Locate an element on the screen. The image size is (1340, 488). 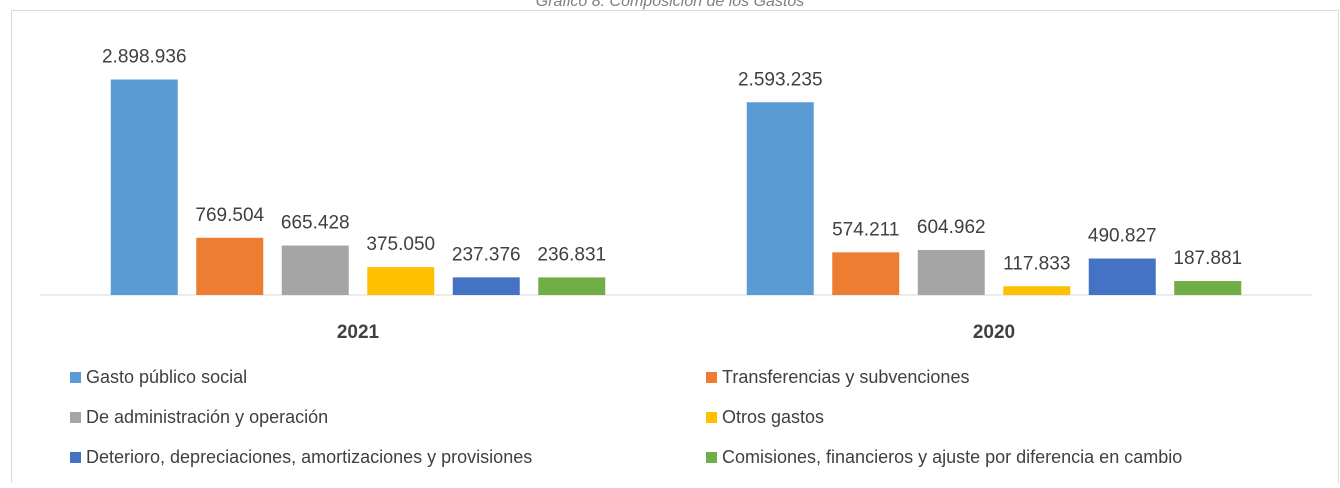
data-label: 2.898.936 is located at coordinates (144, 57).